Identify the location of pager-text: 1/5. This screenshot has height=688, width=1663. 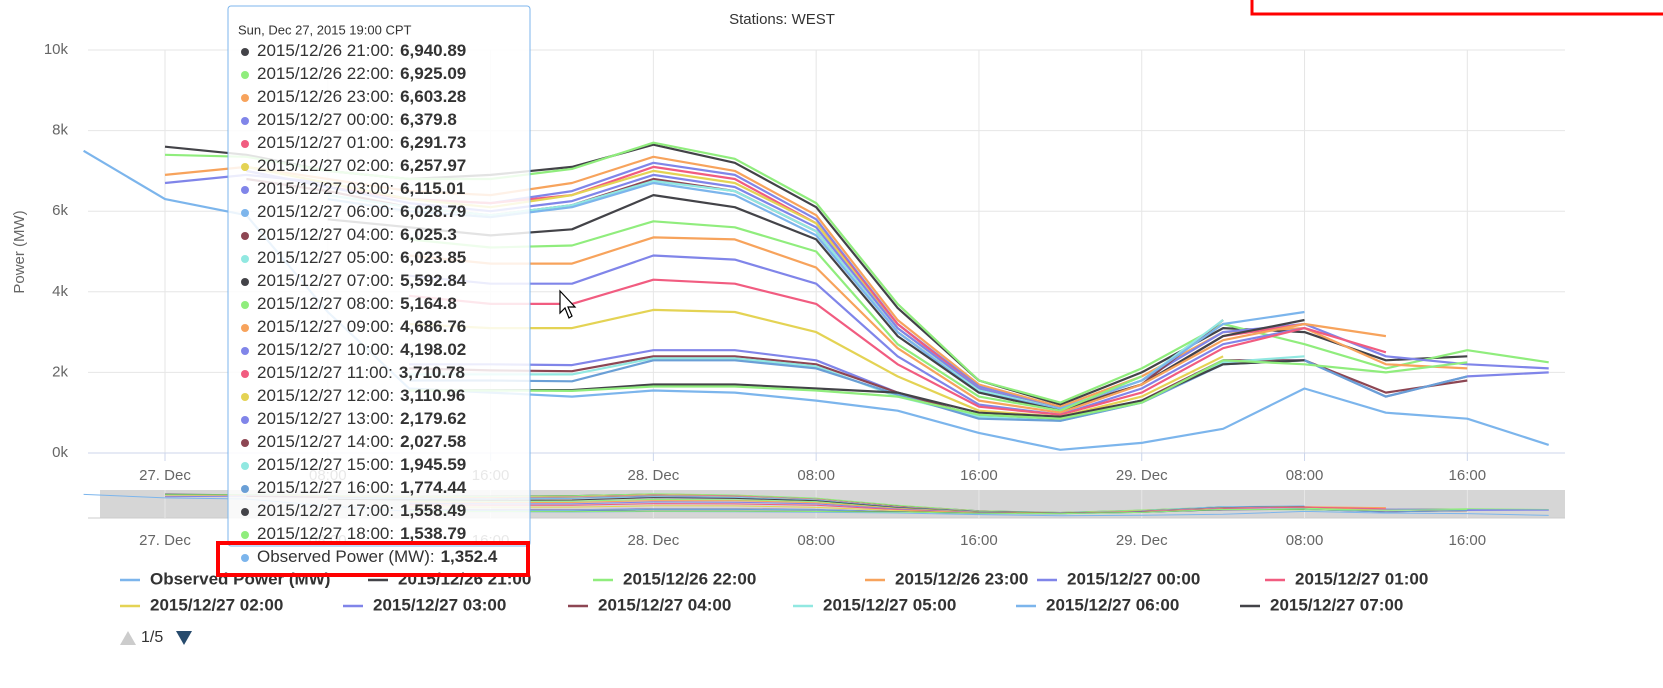
(152, 637).